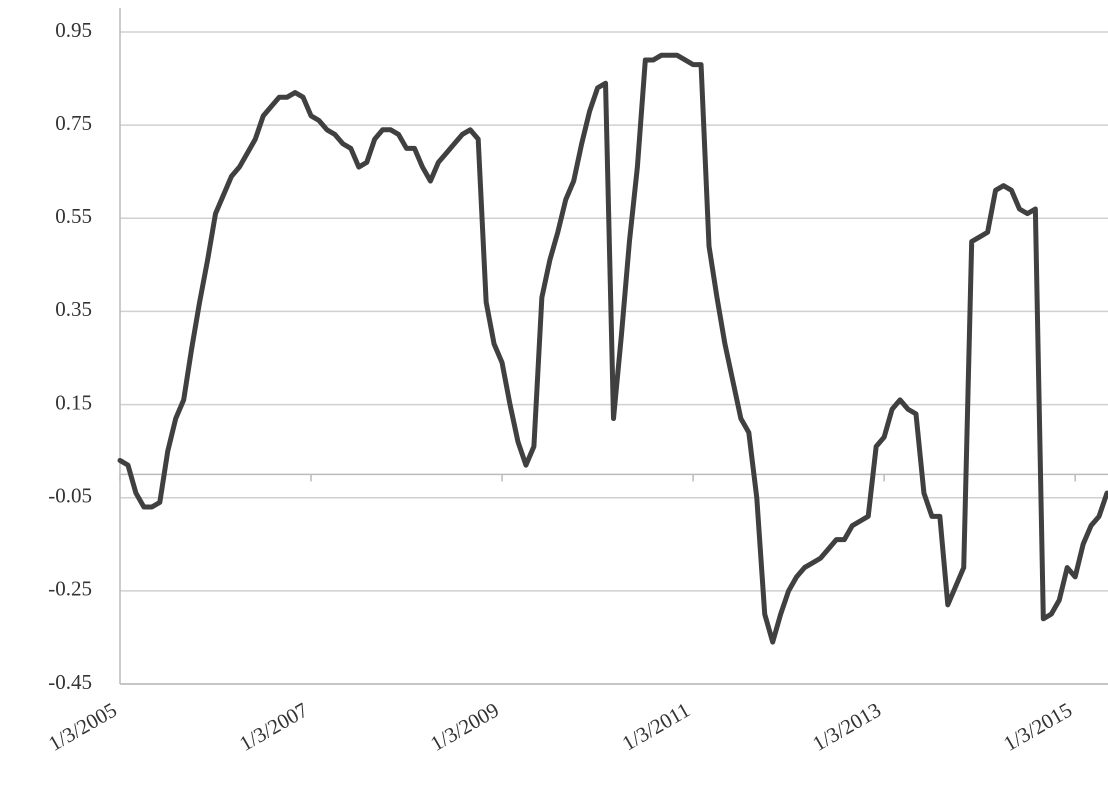 The width and height of the screenshot is (1108, 794). I want to click on y-tick-label: 0.75, so click(73, 123).